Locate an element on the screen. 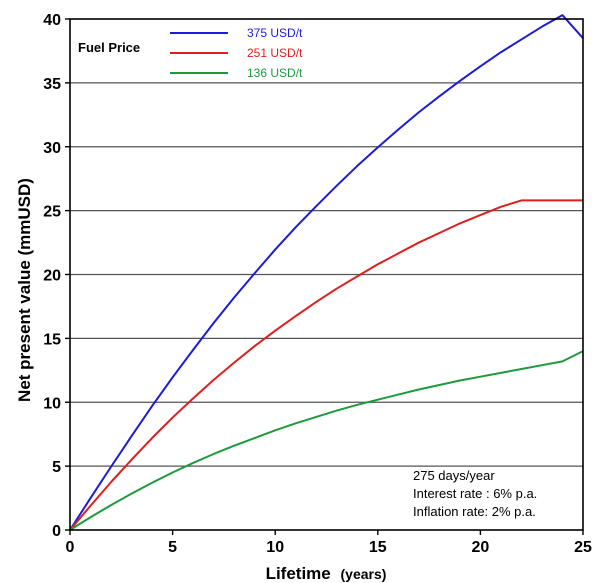 Image resolution: width=599 pixels, height=583 pixels. x-axis-label: Lifetime (years) is located at coordinates (326, 573).